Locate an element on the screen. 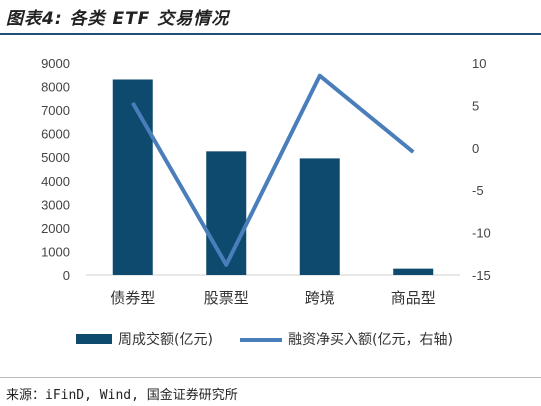 This screenshot has height=406, width=541. left-tick-label: 5000 is located at coordinates (55, 157).